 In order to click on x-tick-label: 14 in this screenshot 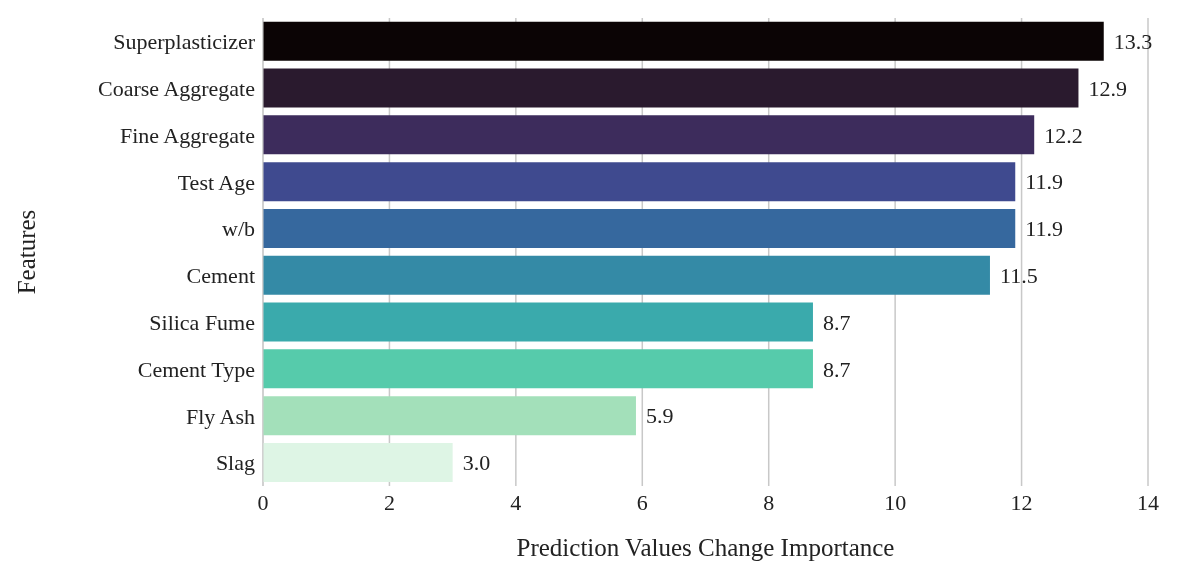, I will do `click(1148, 502)`.